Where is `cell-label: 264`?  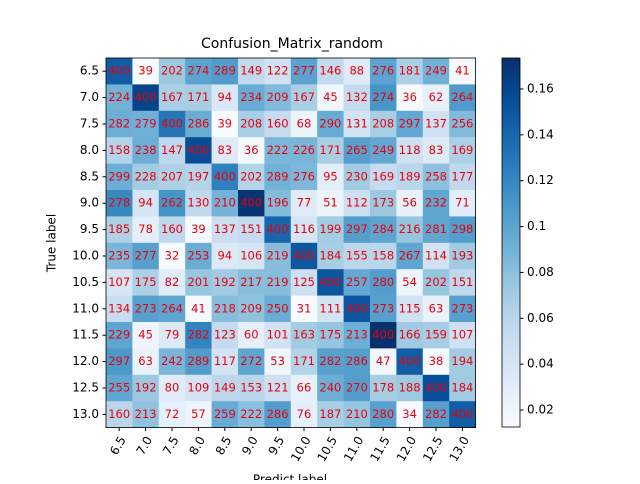 cell-label: 264 is located at coordinates (172, 308).